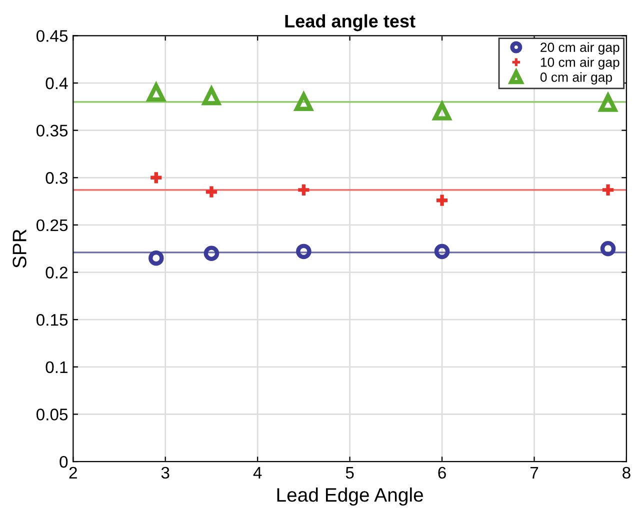 The image size is (636, 510). I want to click on y-tick-label: 0.2, so click(57, 272).